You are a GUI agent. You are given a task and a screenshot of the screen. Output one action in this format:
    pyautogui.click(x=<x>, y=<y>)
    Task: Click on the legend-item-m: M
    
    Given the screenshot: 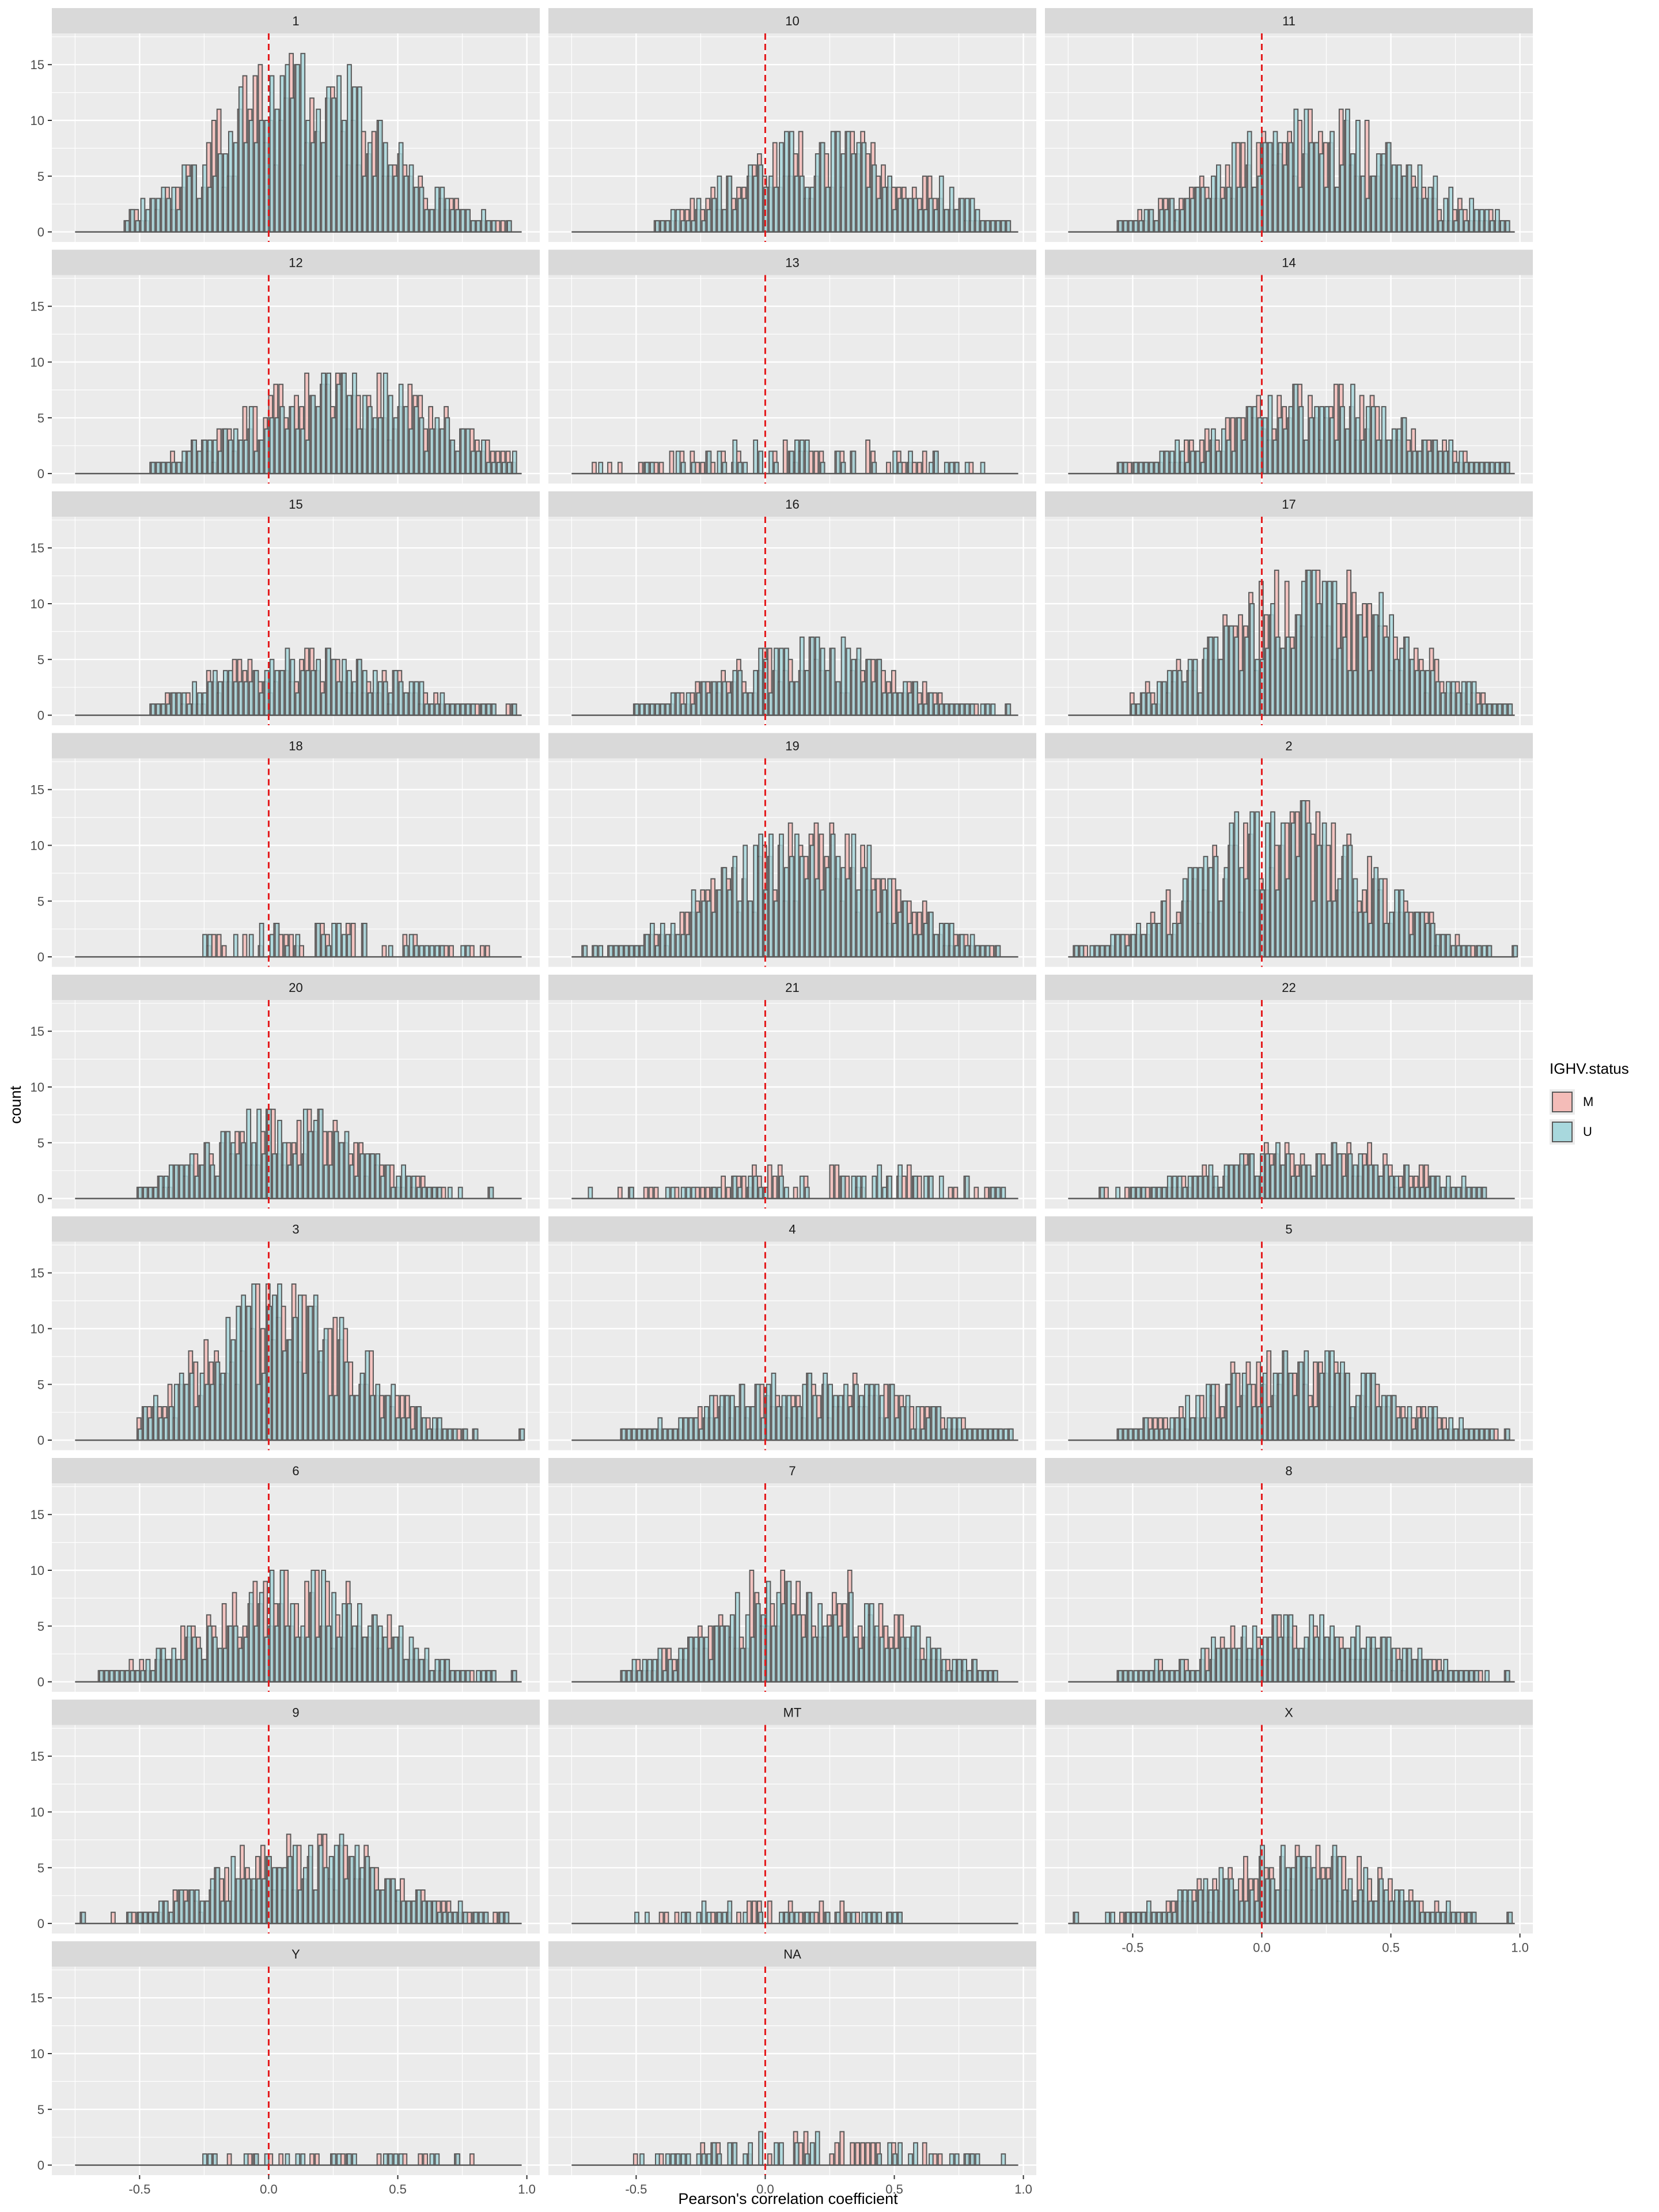 What is the action you would take?
    pyautogui.click(x=1589, y=1102)
    